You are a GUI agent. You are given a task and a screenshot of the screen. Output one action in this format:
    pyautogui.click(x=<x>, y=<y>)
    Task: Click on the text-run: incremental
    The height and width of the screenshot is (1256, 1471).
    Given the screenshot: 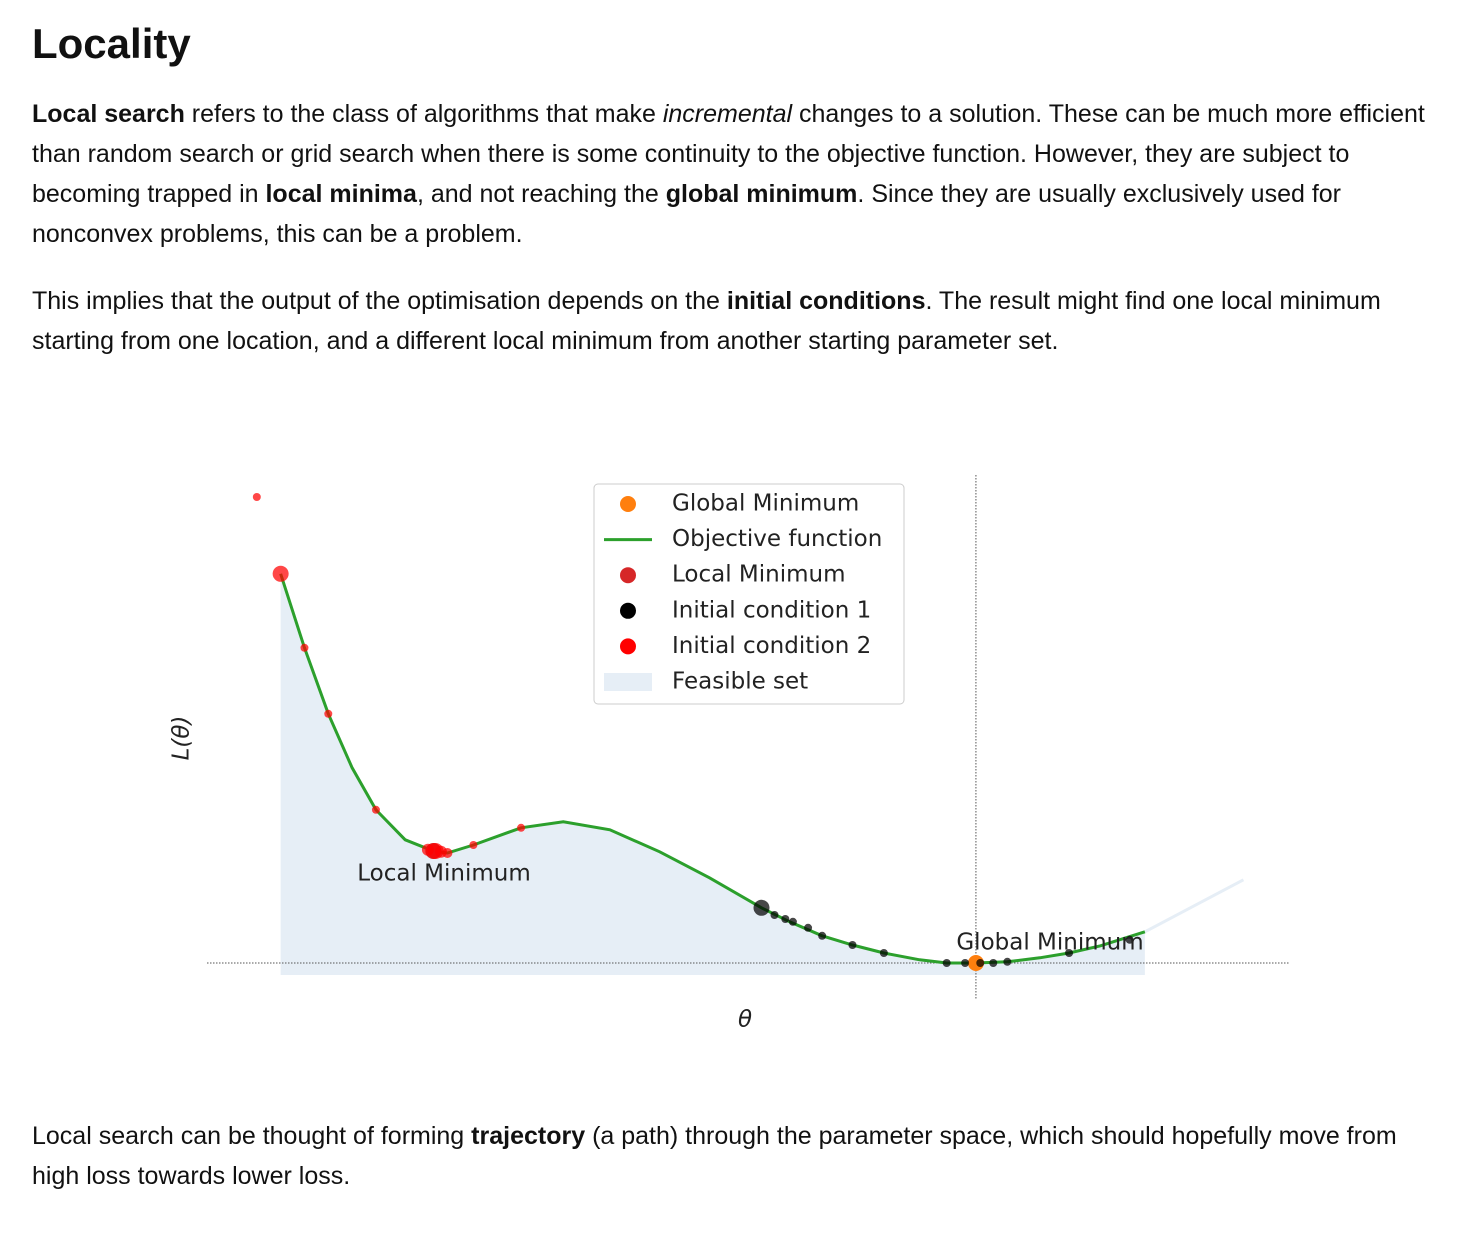 What is the action you would take?
    pyautogui.click(x=727, y=114)
    